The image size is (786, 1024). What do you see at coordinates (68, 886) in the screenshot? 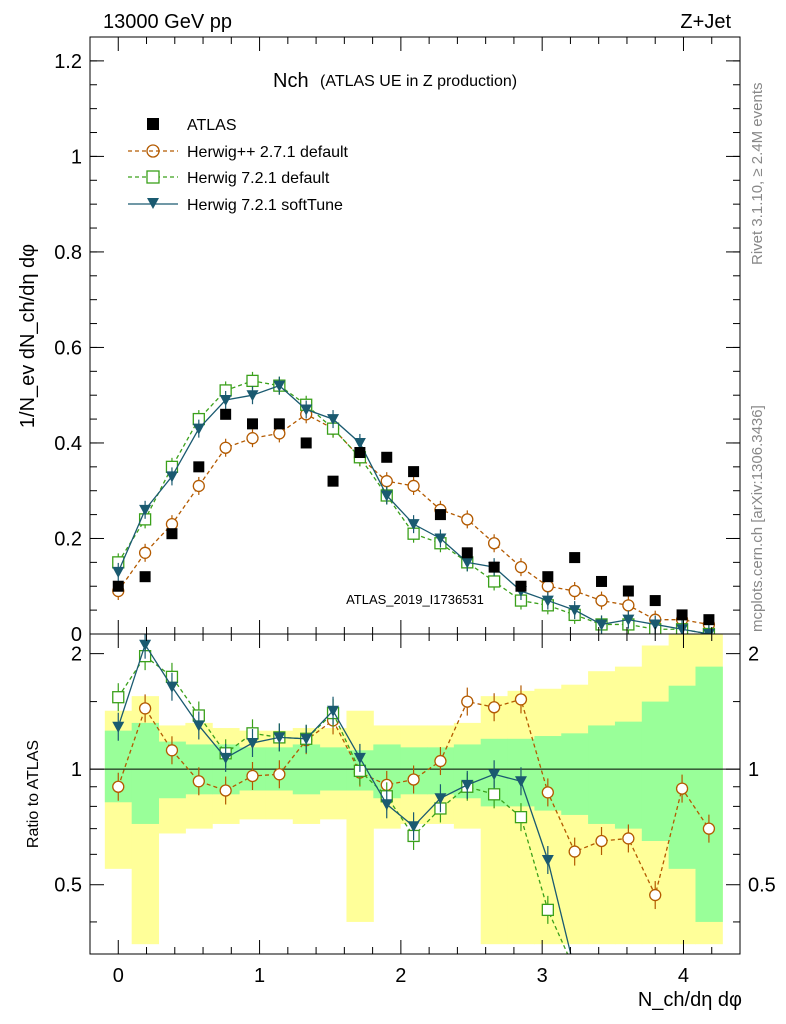
I see `ratio-ytick-label-0: 0.5` at bounding box center [68, 886].